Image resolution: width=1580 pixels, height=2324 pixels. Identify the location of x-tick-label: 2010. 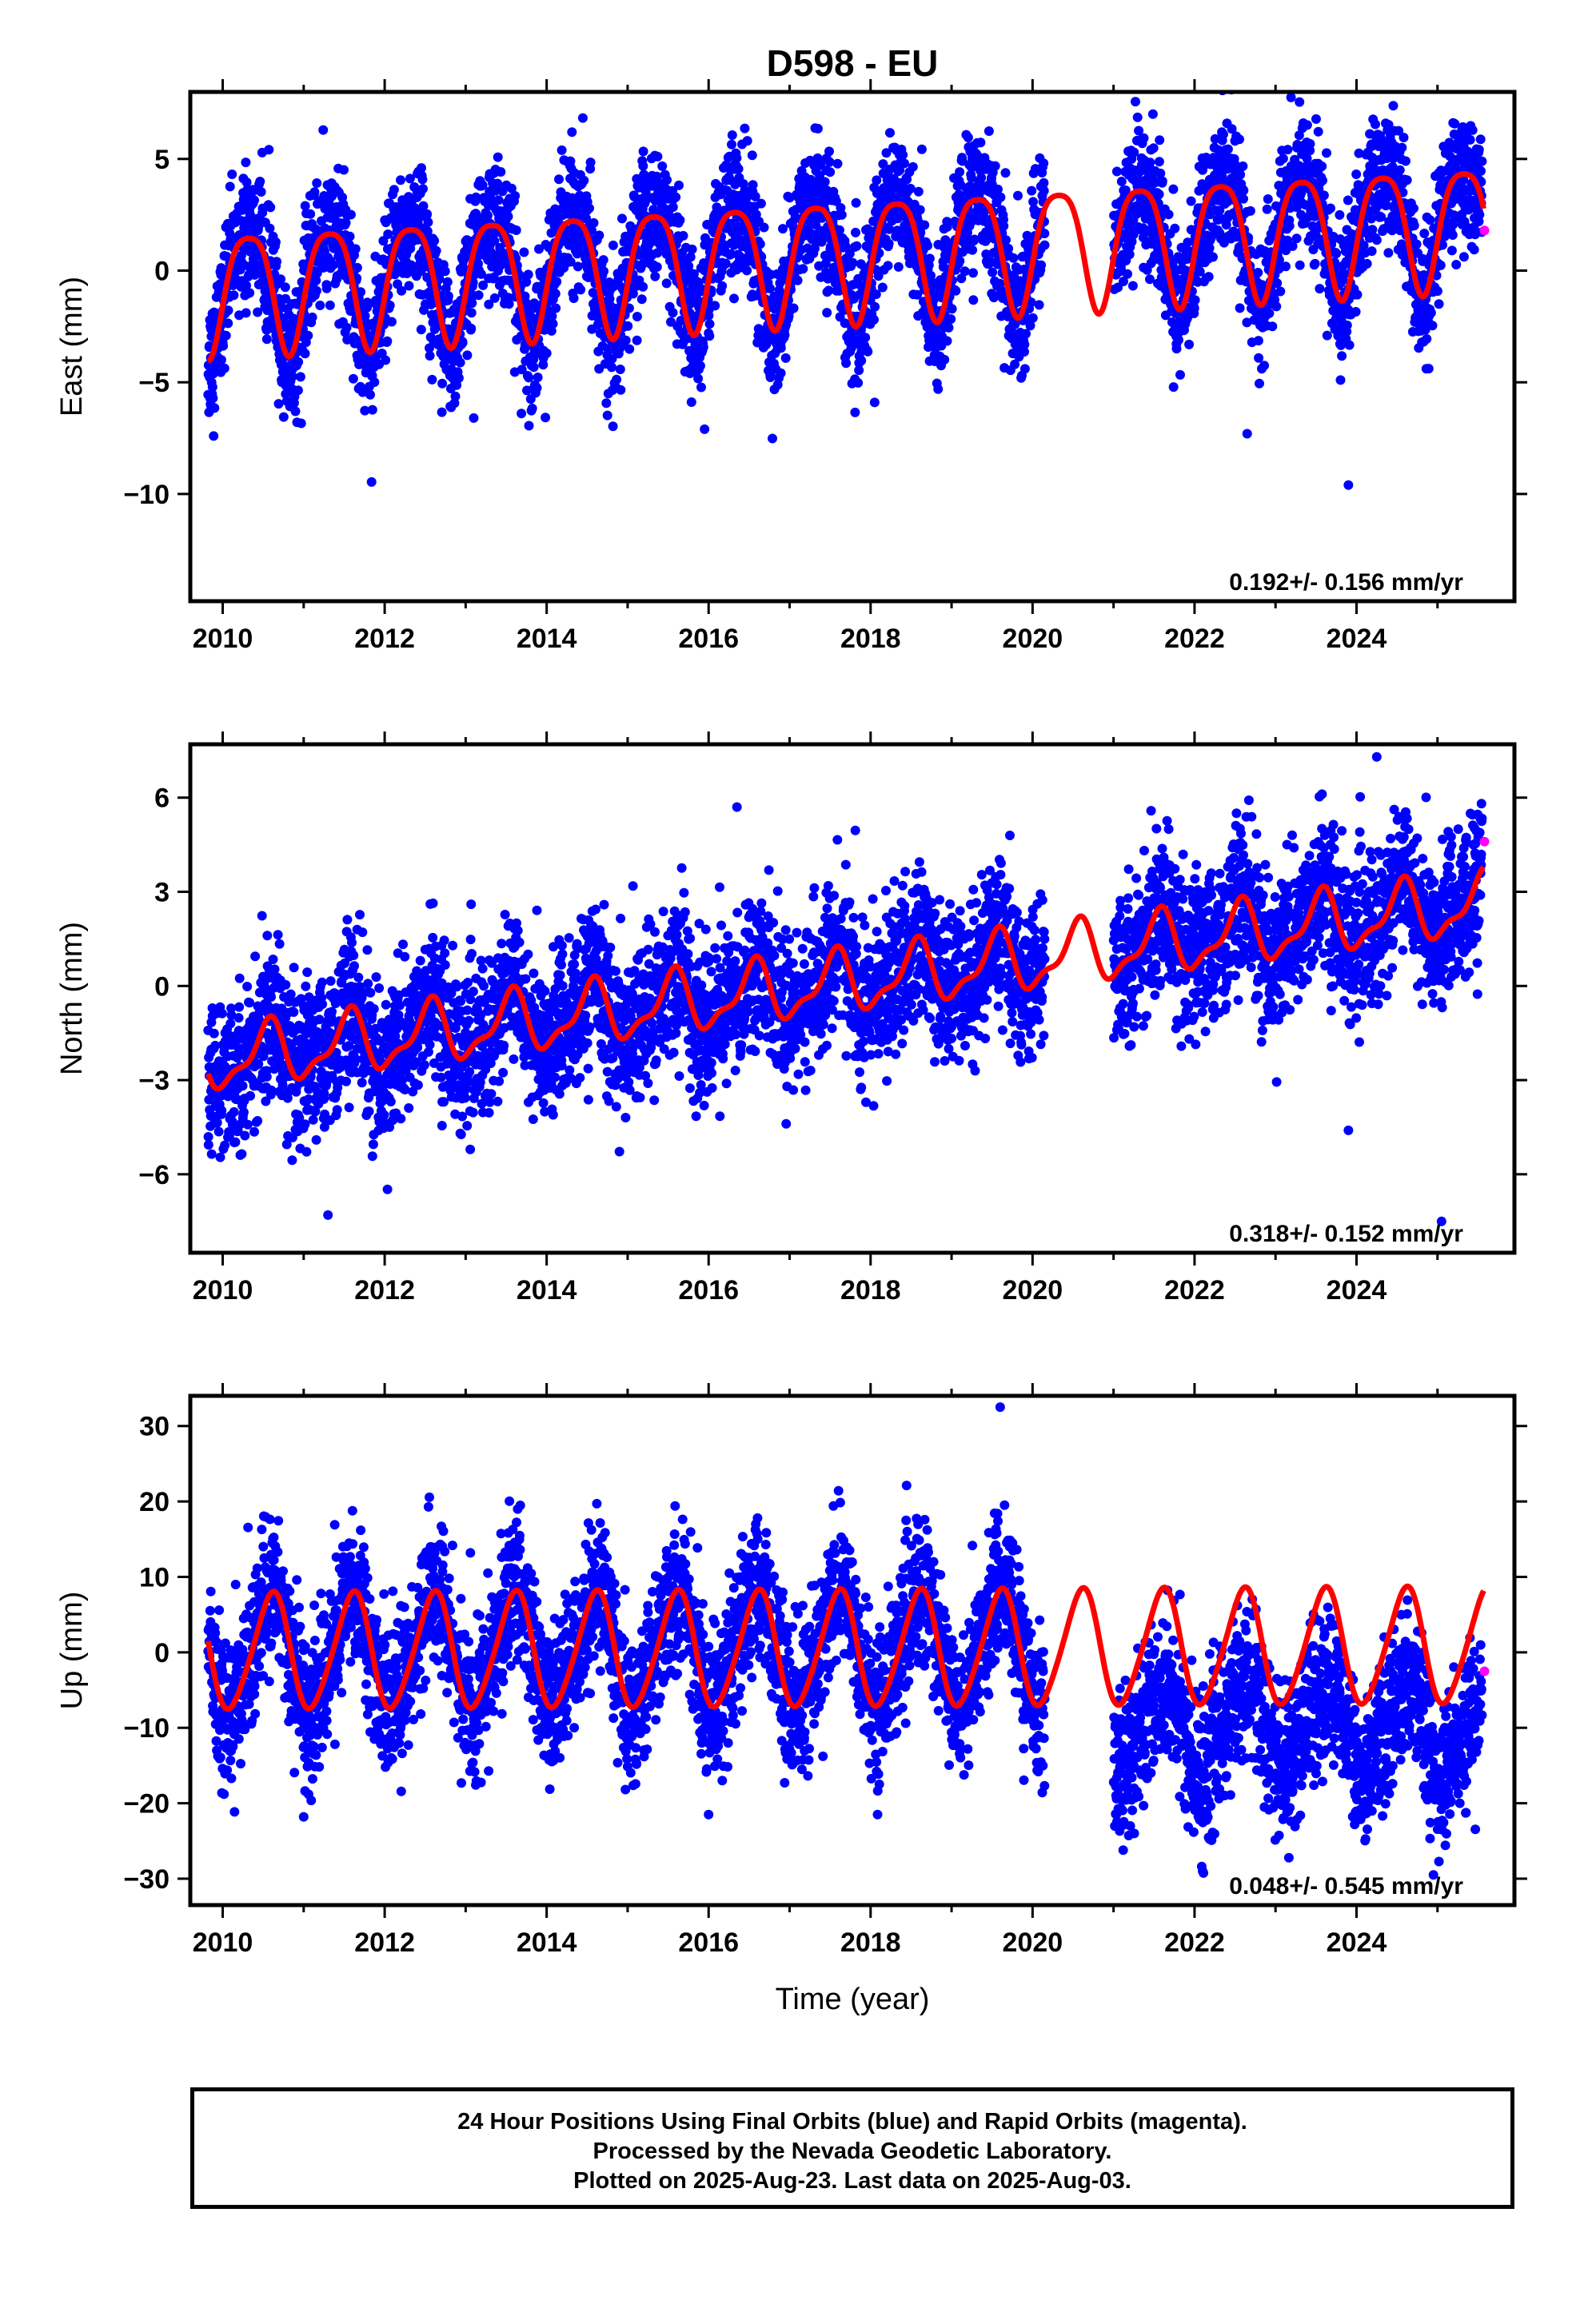
(223, 639).